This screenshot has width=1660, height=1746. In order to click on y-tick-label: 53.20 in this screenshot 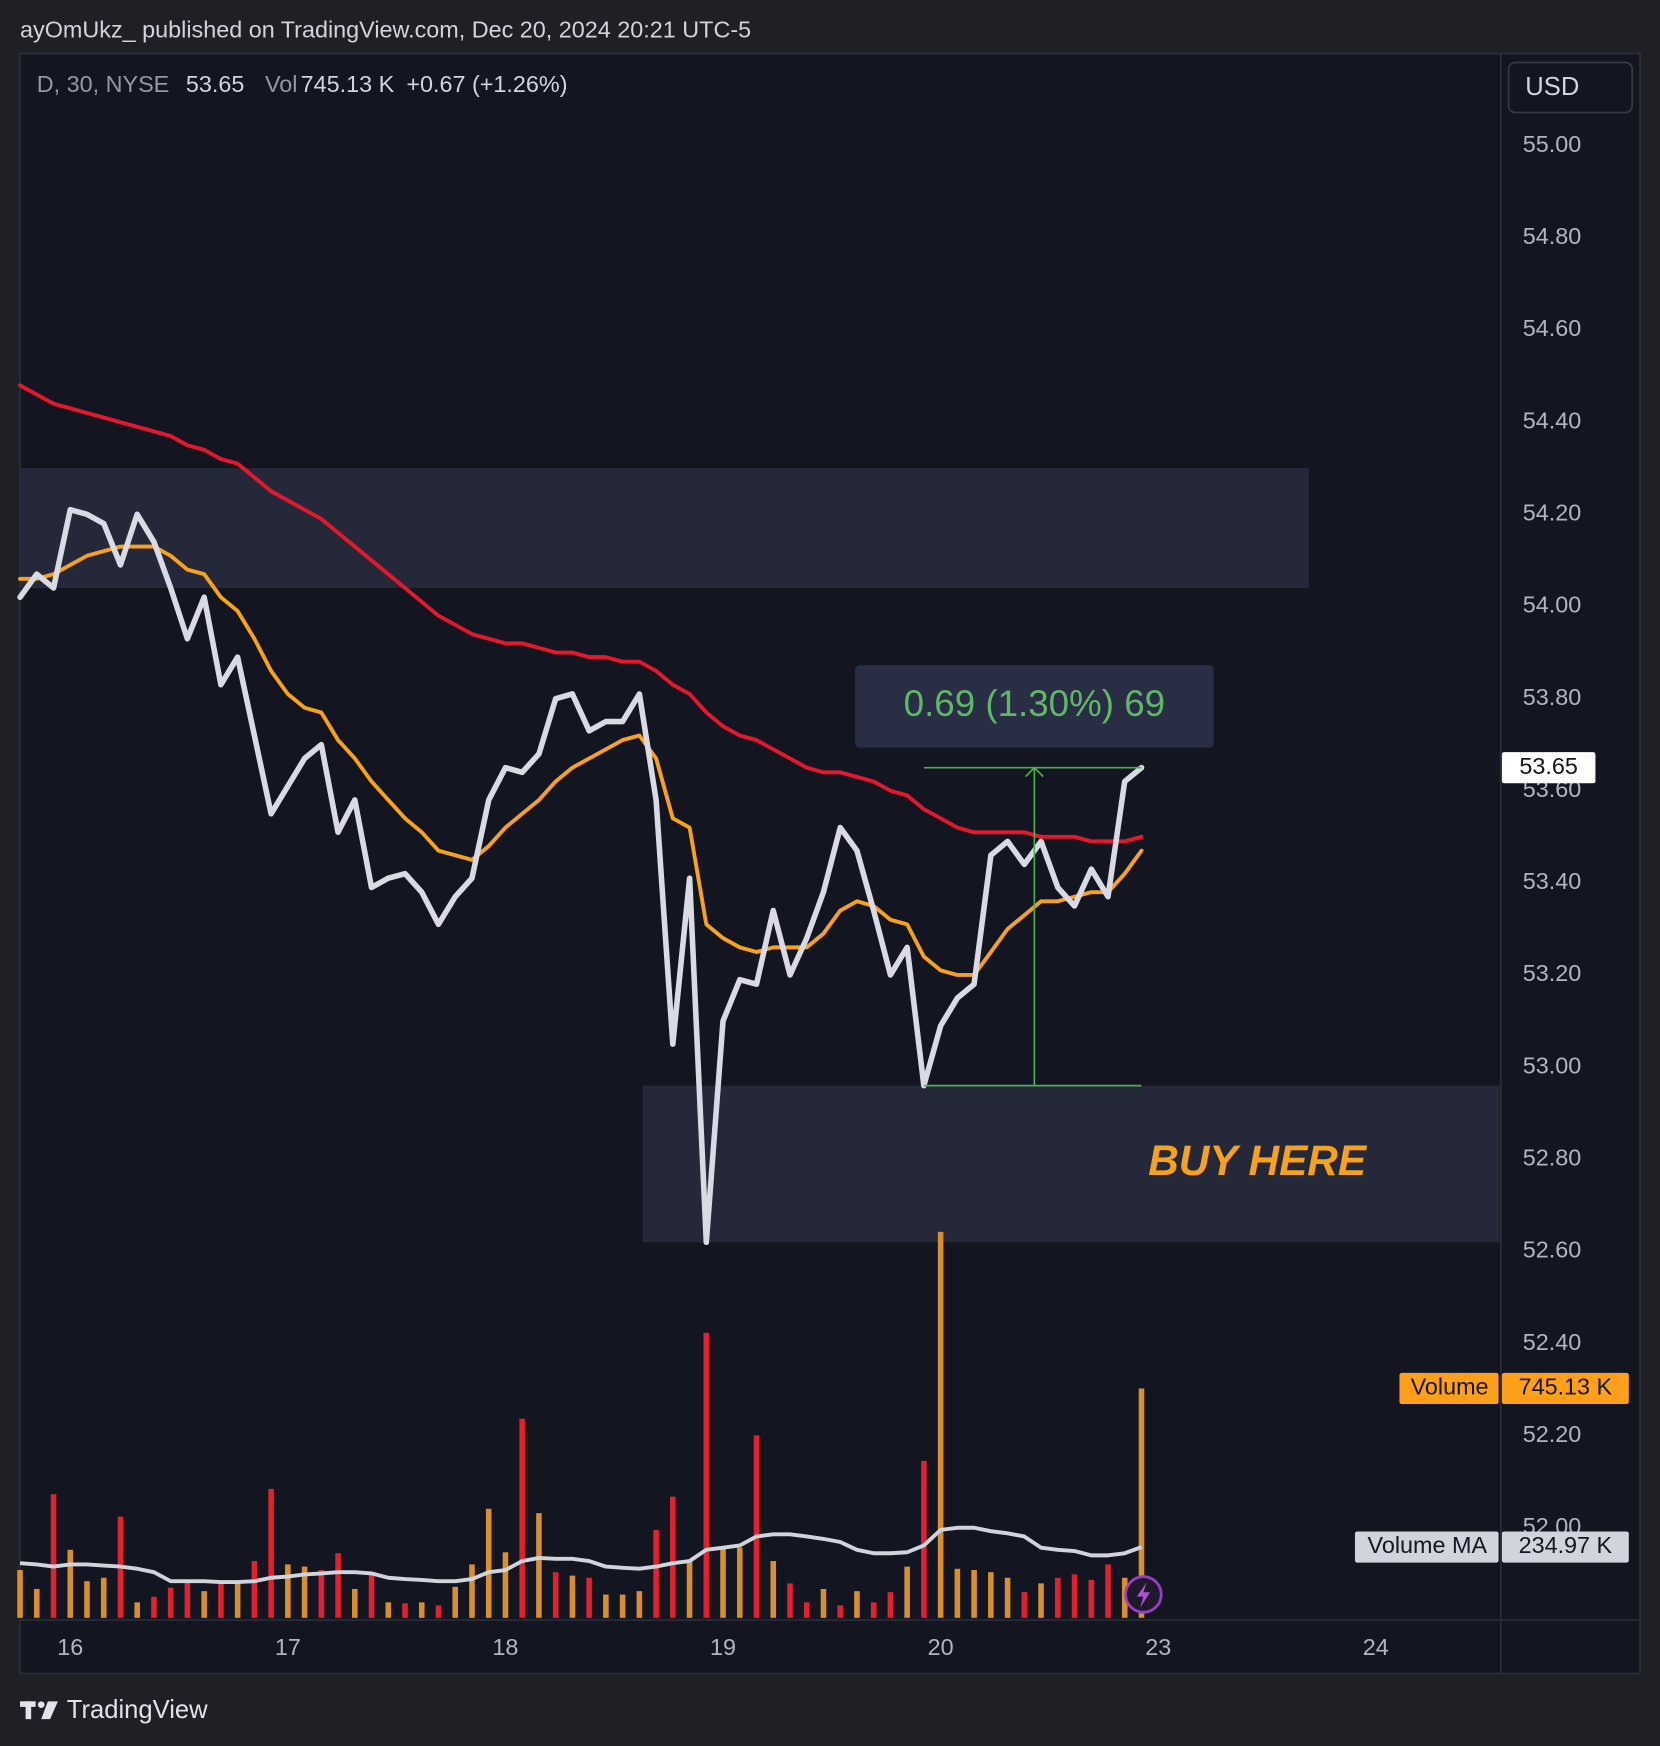, I will do `click(1552, 973)`.